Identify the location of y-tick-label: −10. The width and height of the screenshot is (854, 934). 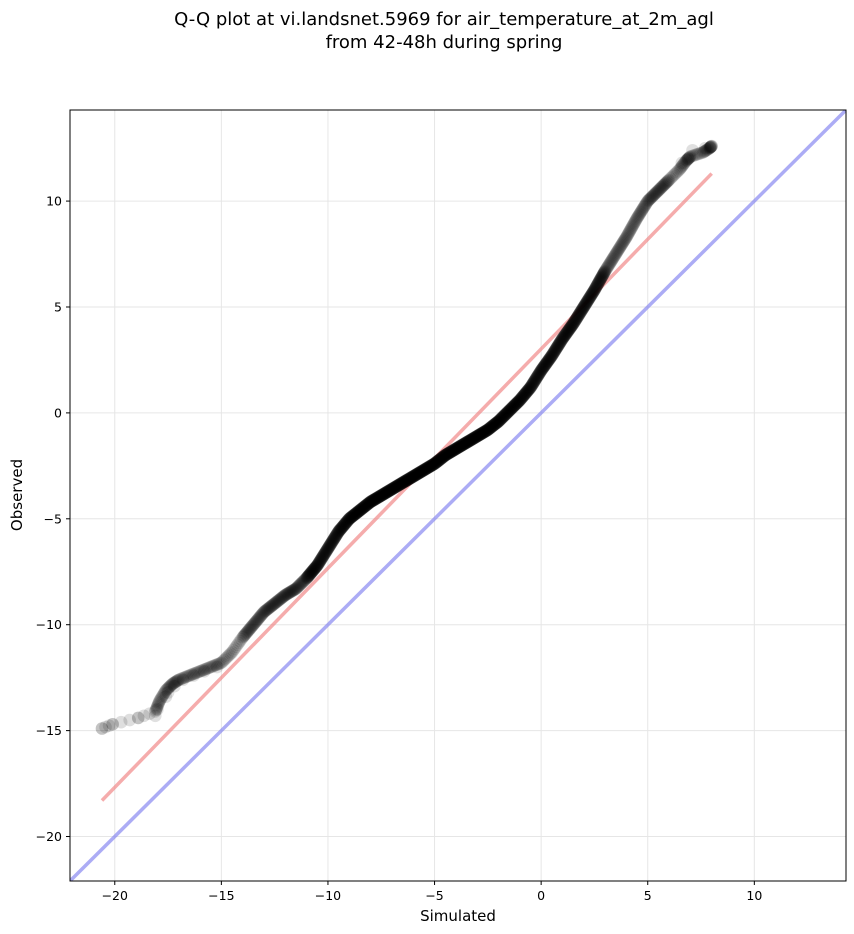
(49, 624).